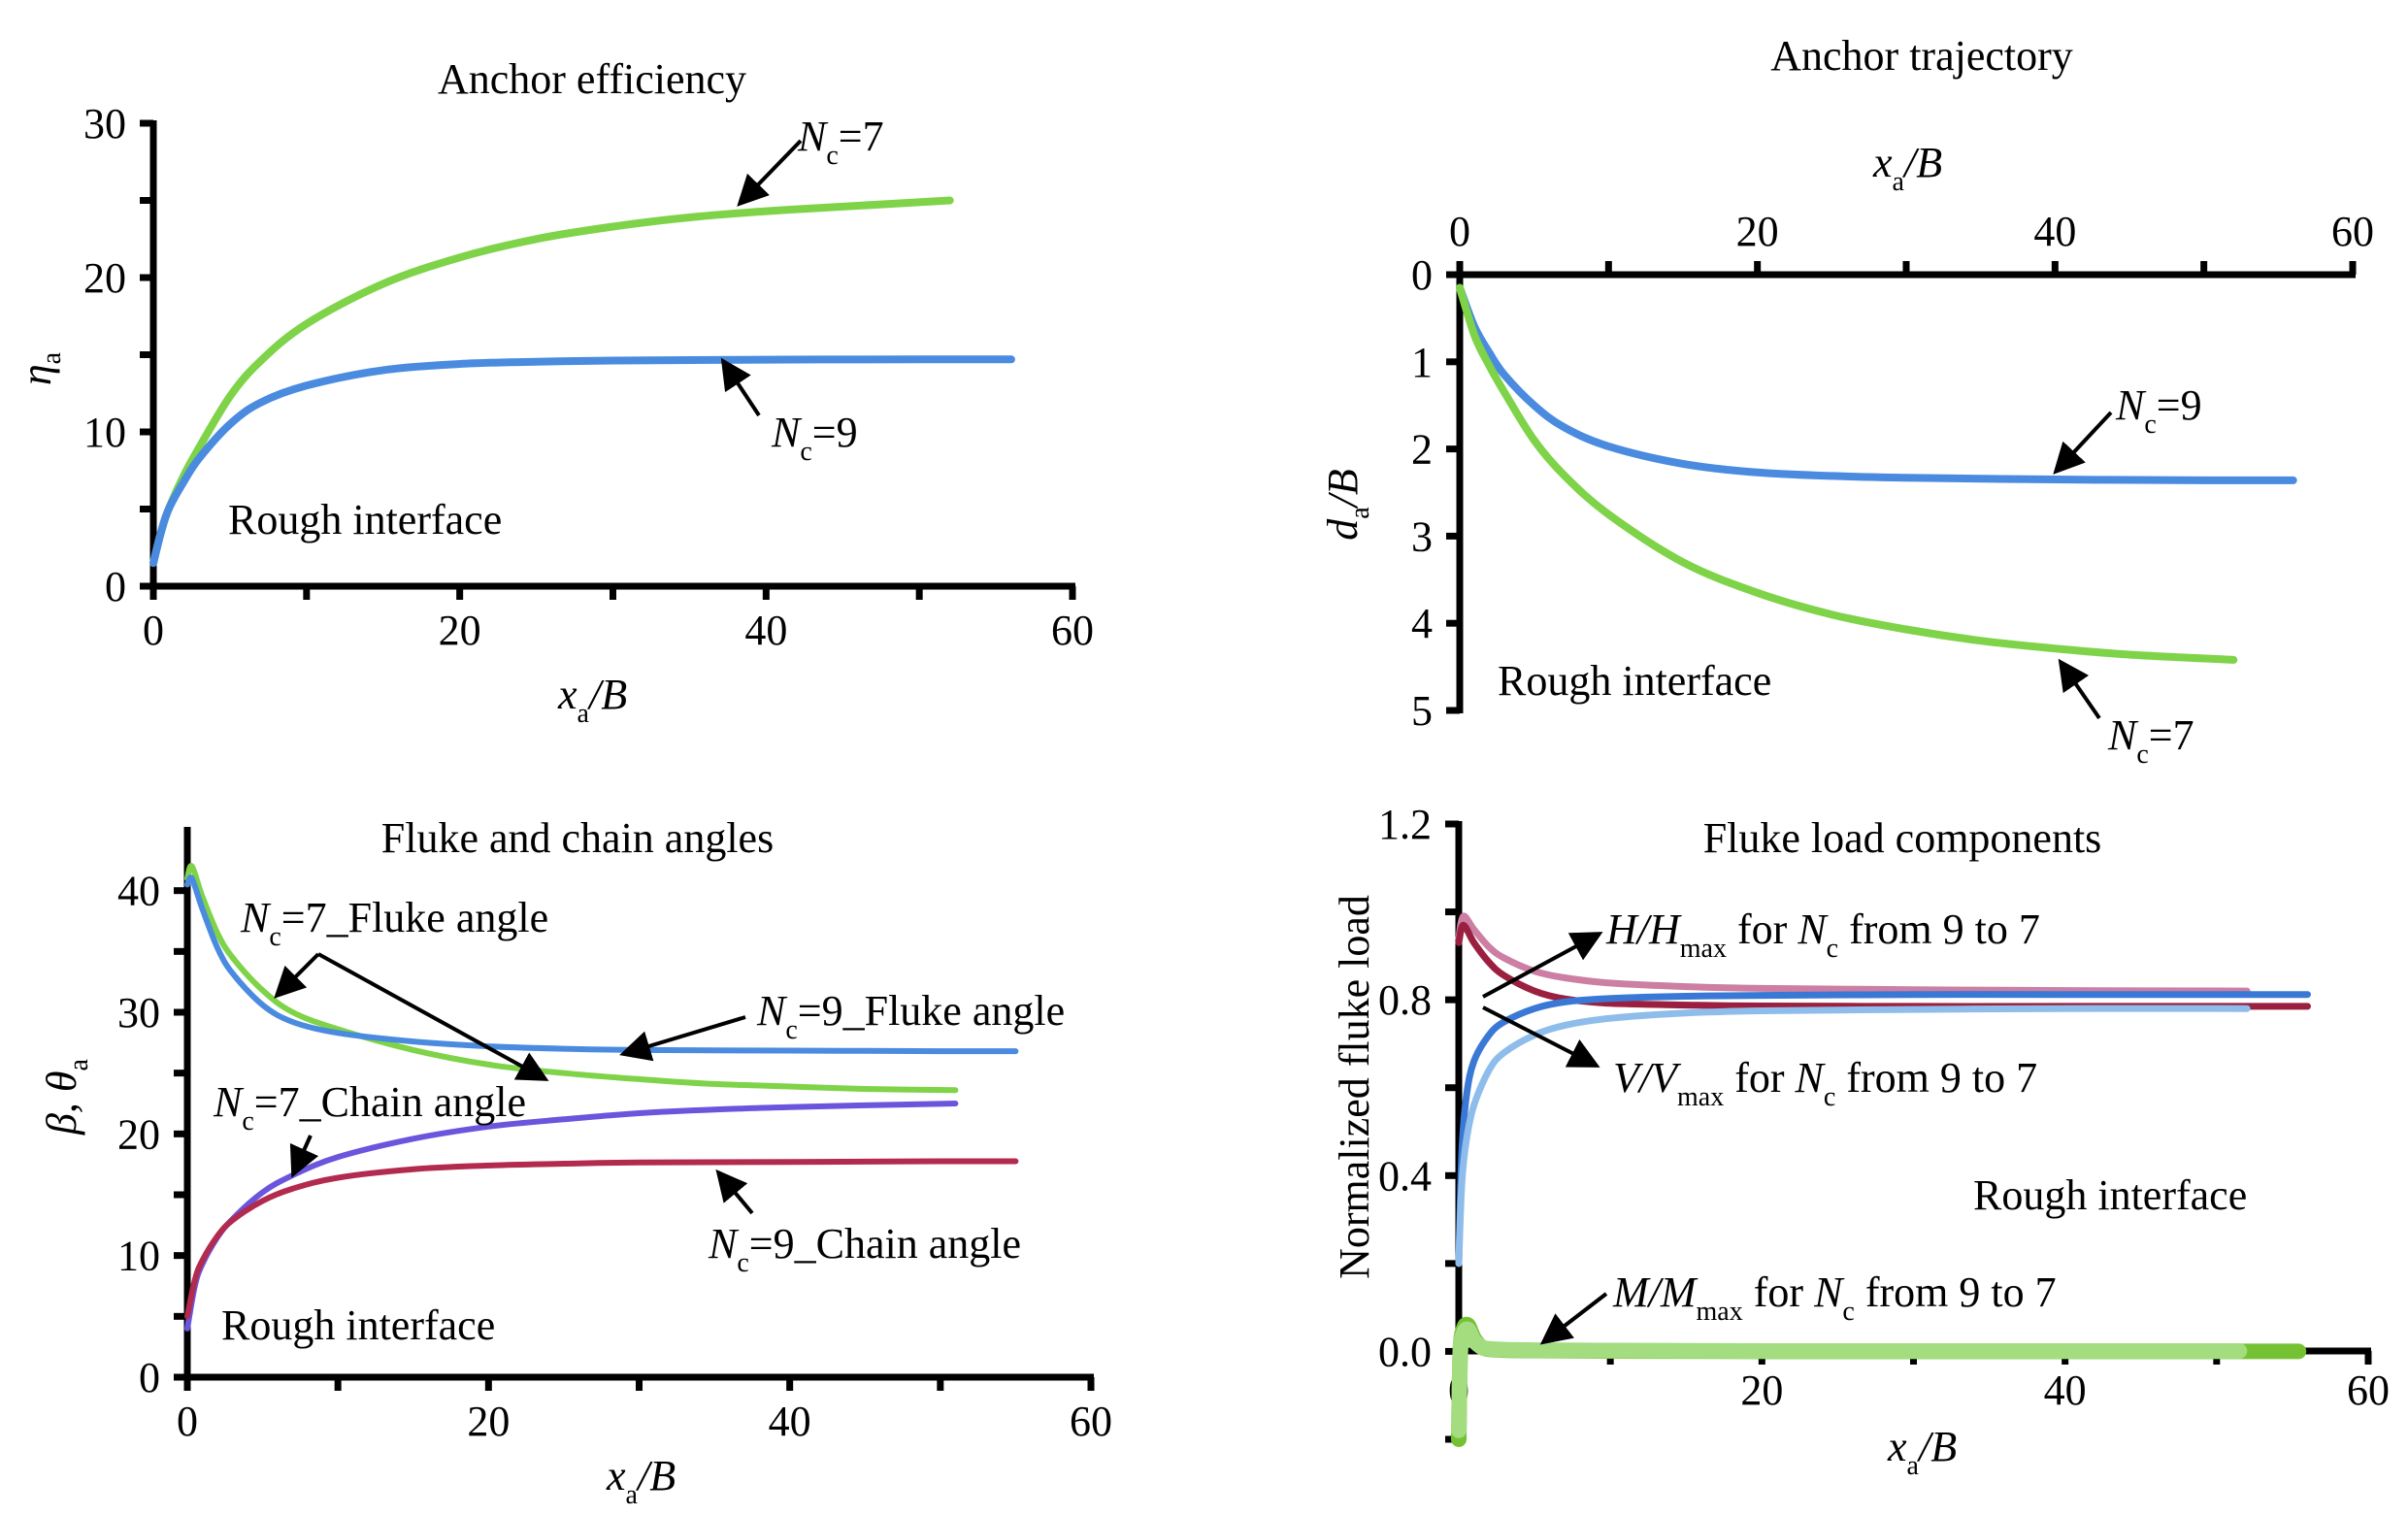  I want to click on chart-title: Fluke load components, so click(1902, 838).